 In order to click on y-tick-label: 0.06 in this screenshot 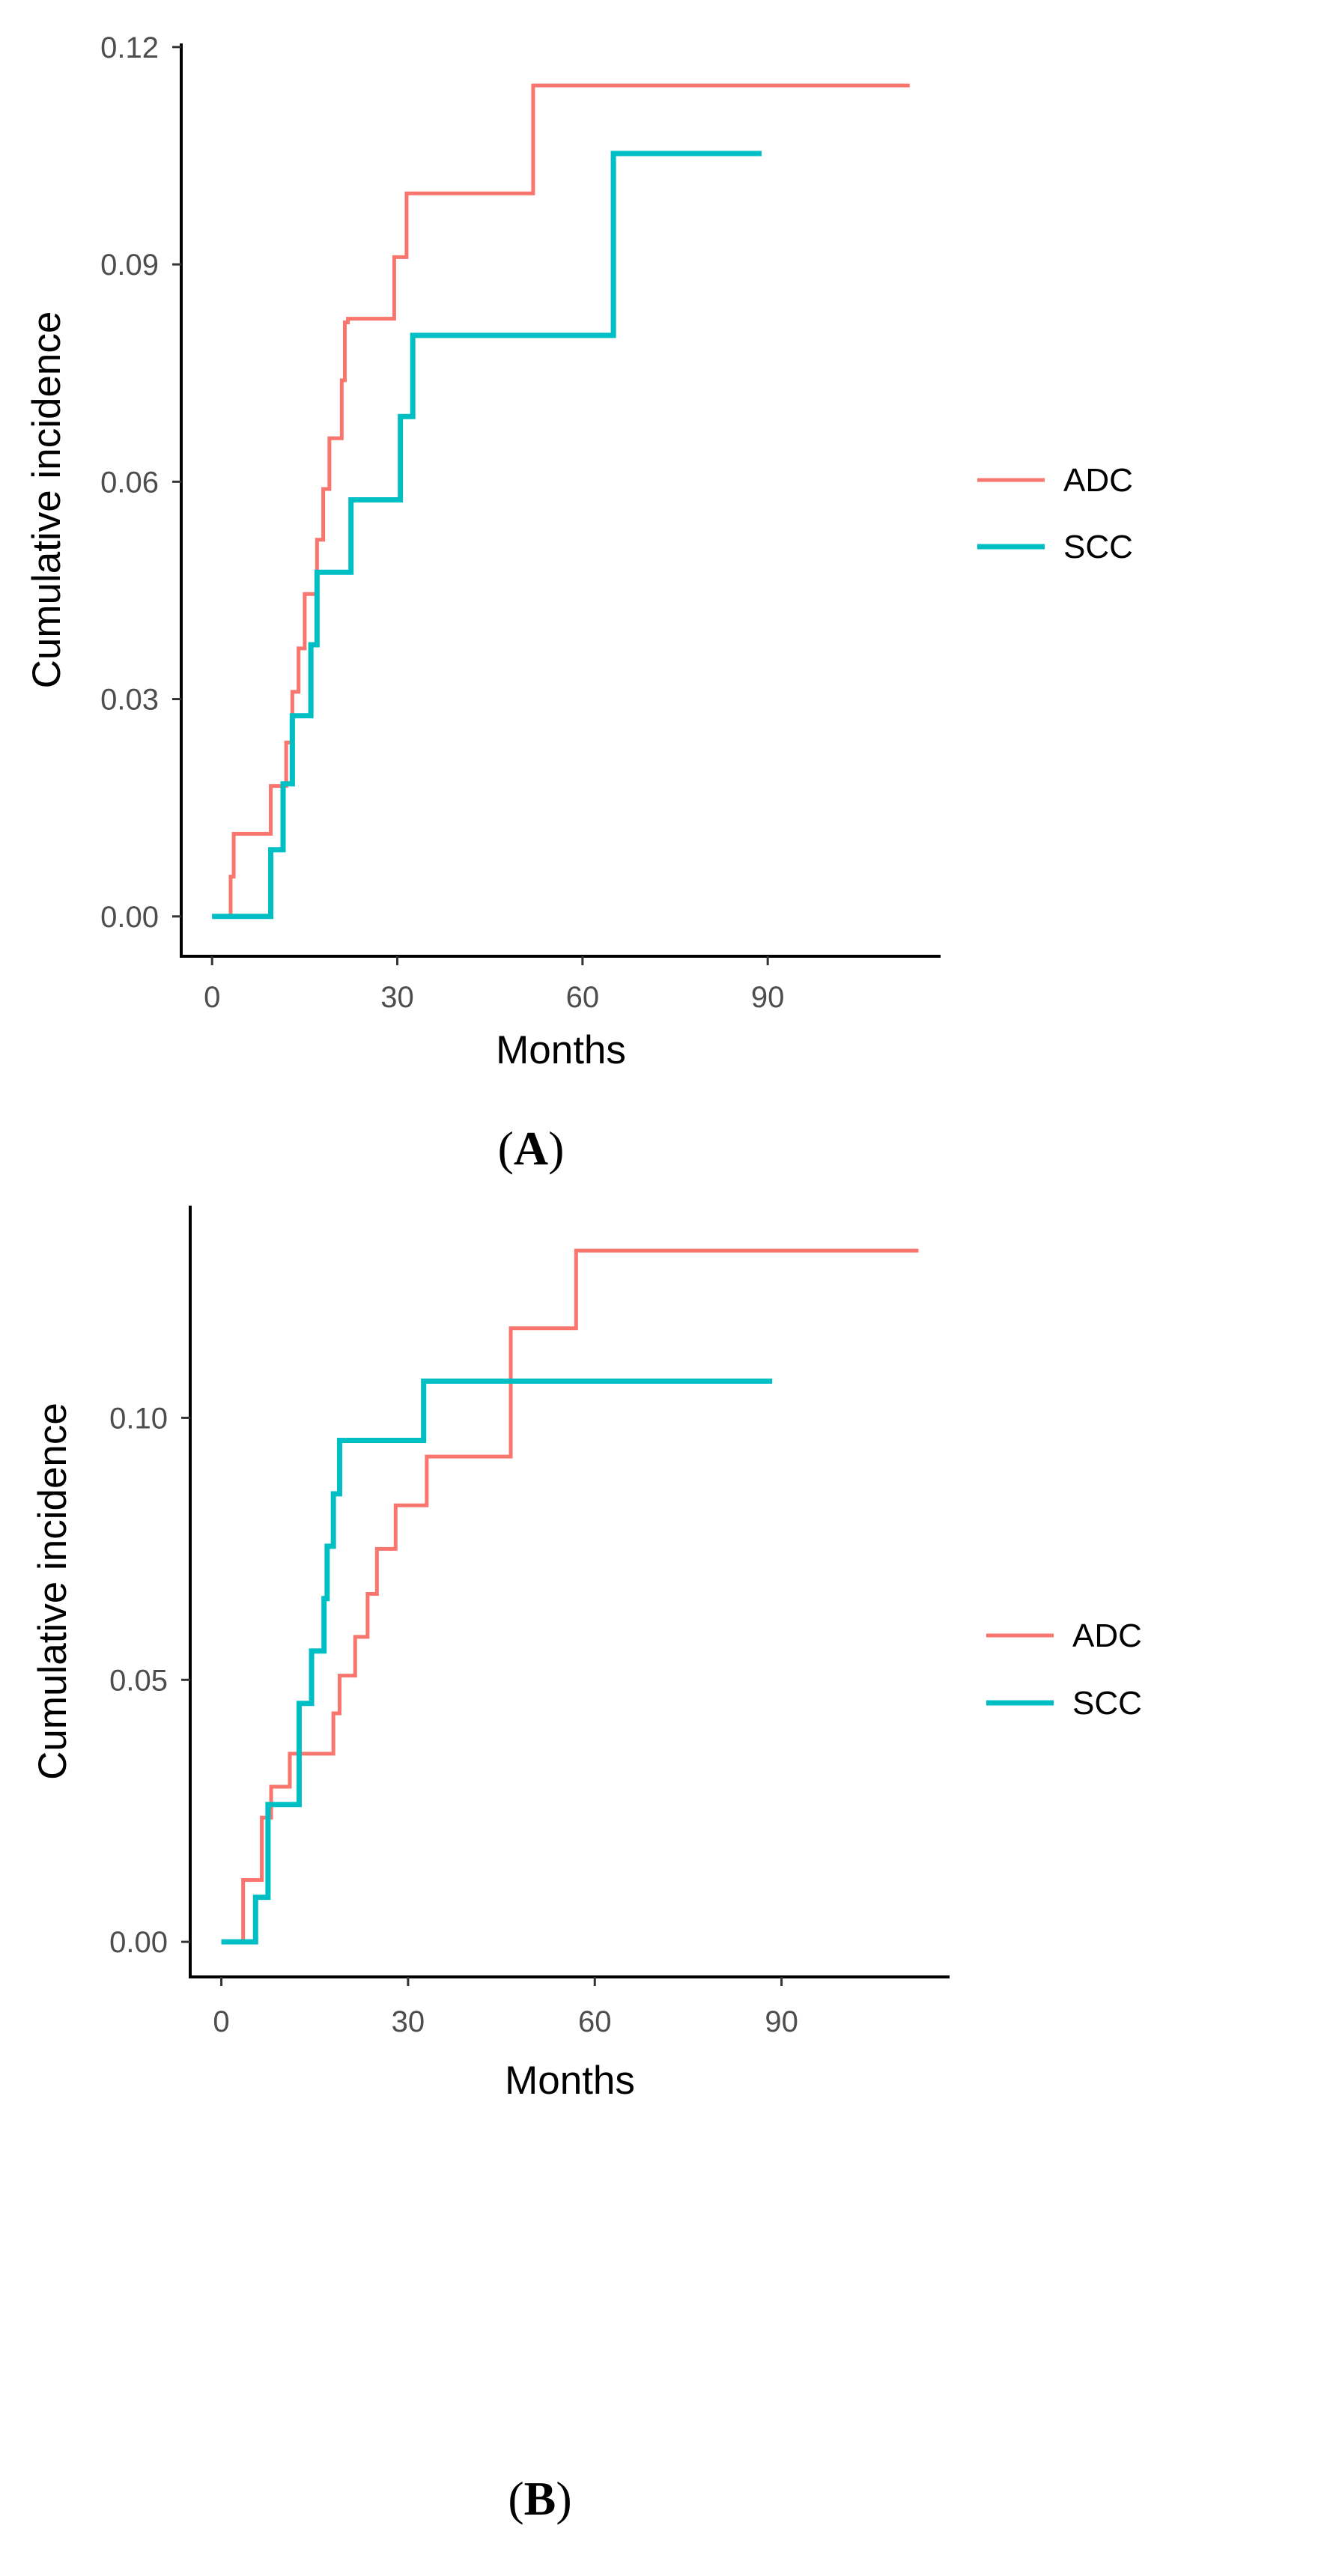, I will do `click(129, 482)`.